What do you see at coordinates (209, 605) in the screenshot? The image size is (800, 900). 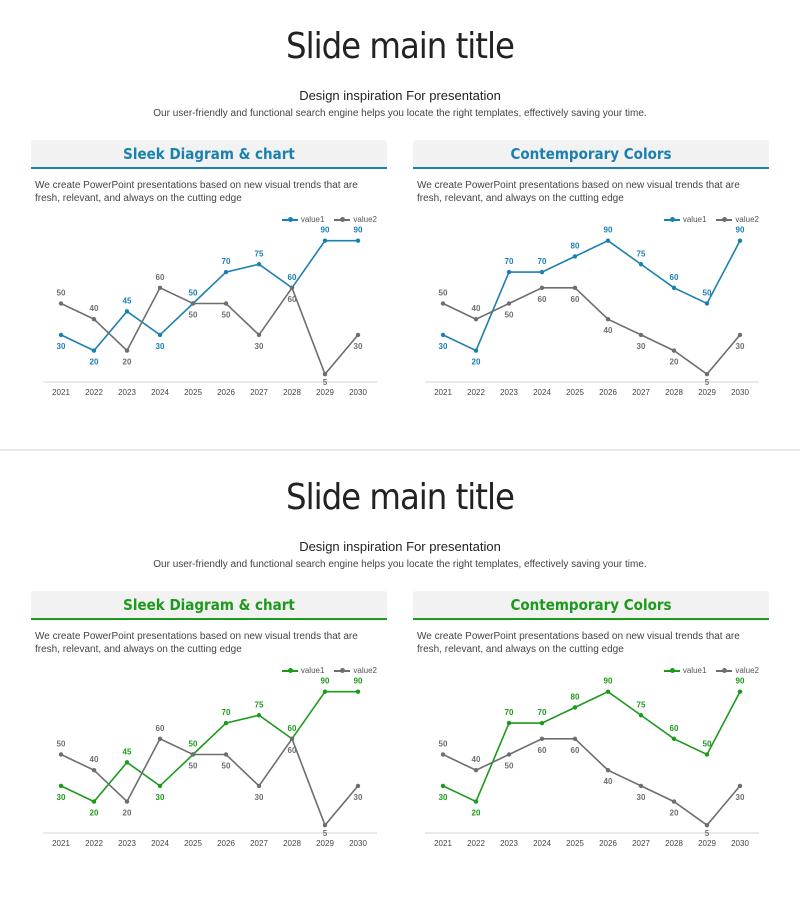 I see `panel-heading: Sleek Diagram & chart` at bounding box center [209, 605].